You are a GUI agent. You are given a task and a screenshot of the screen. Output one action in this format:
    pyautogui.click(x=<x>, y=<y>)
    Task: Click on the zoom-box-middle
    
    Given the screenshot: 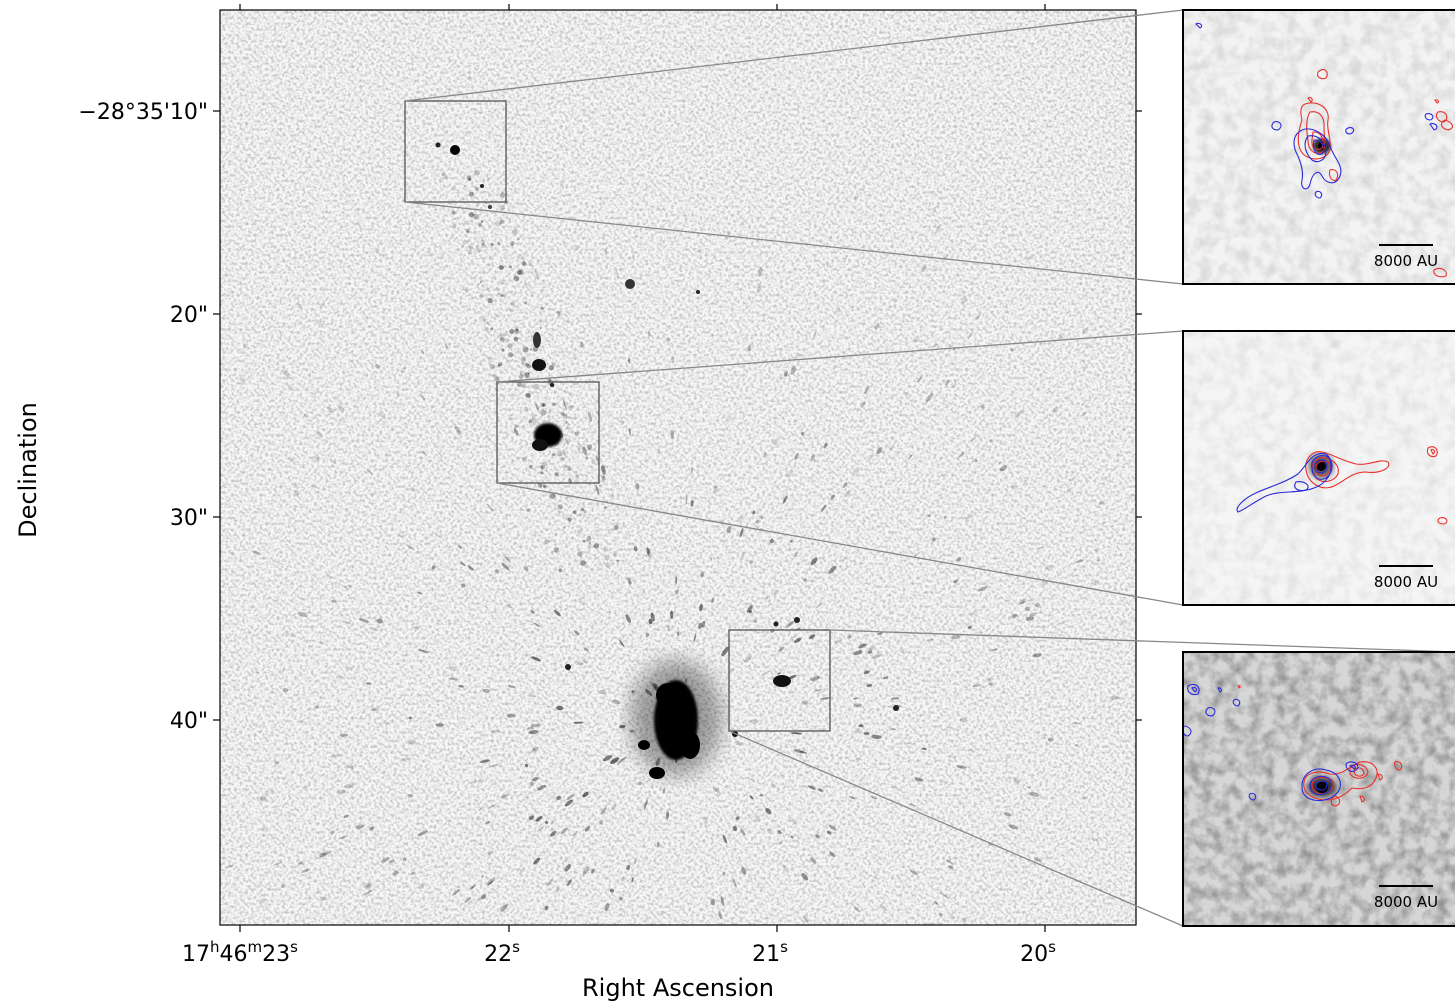 What is the action you would take?
    pyautogui.click(x=548, y=432)
    